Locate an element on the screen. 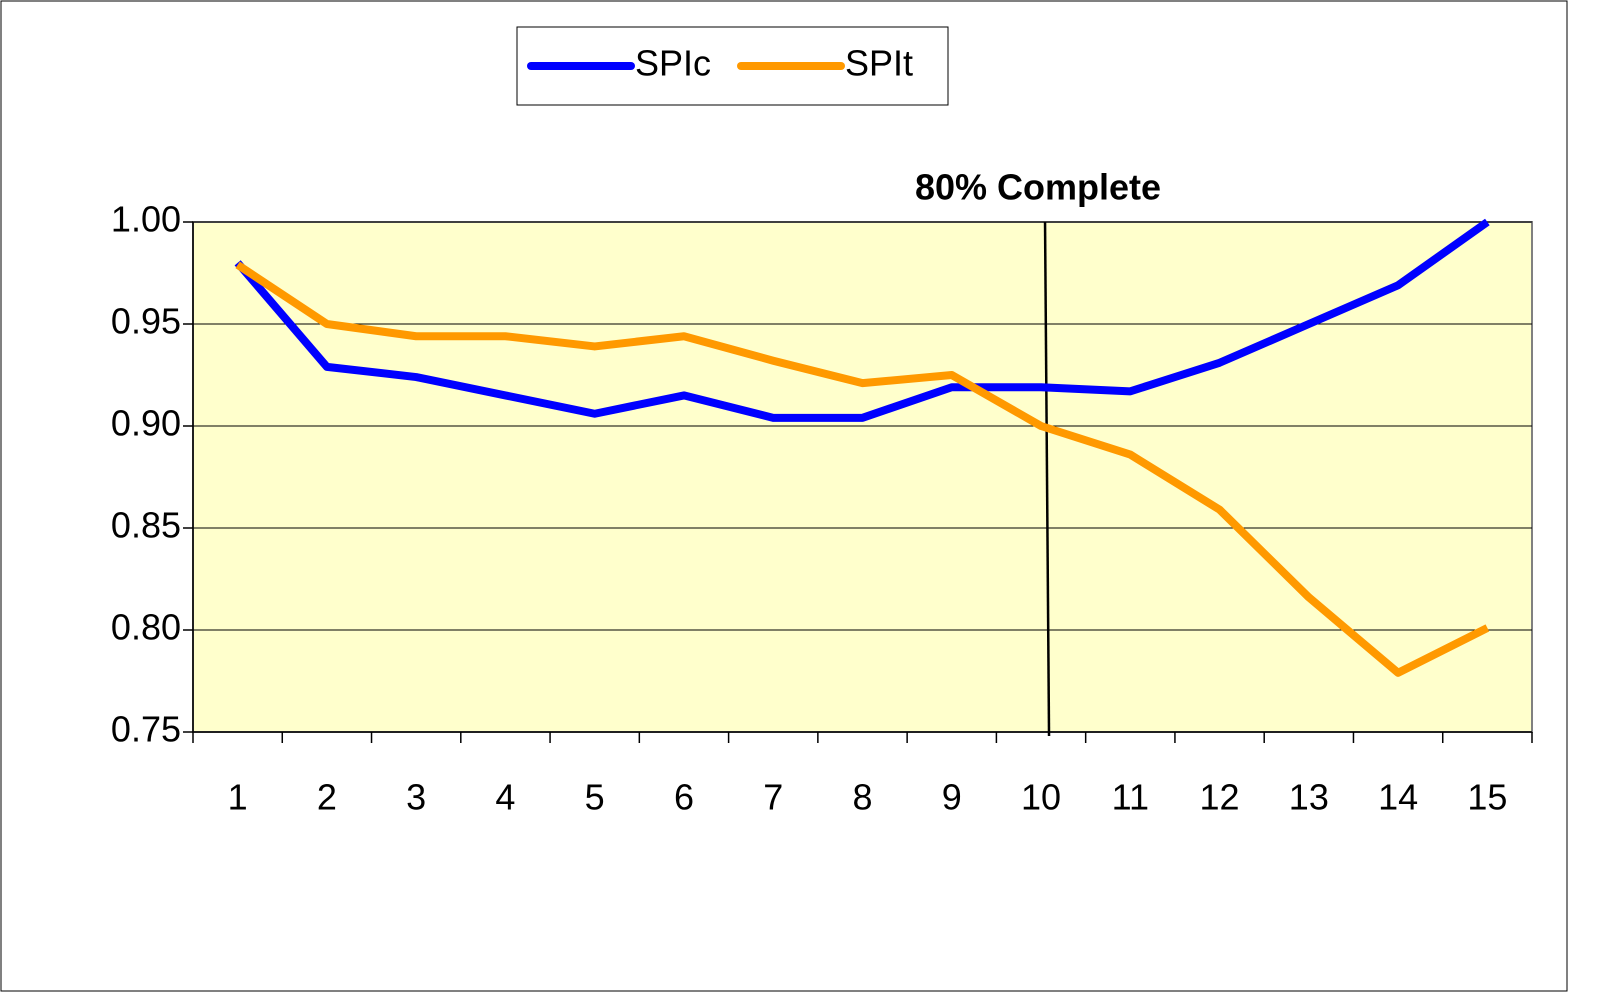 This screenshot has height=993, width=1610. x-tick-label: 1 is located at coordinates (238, 797).